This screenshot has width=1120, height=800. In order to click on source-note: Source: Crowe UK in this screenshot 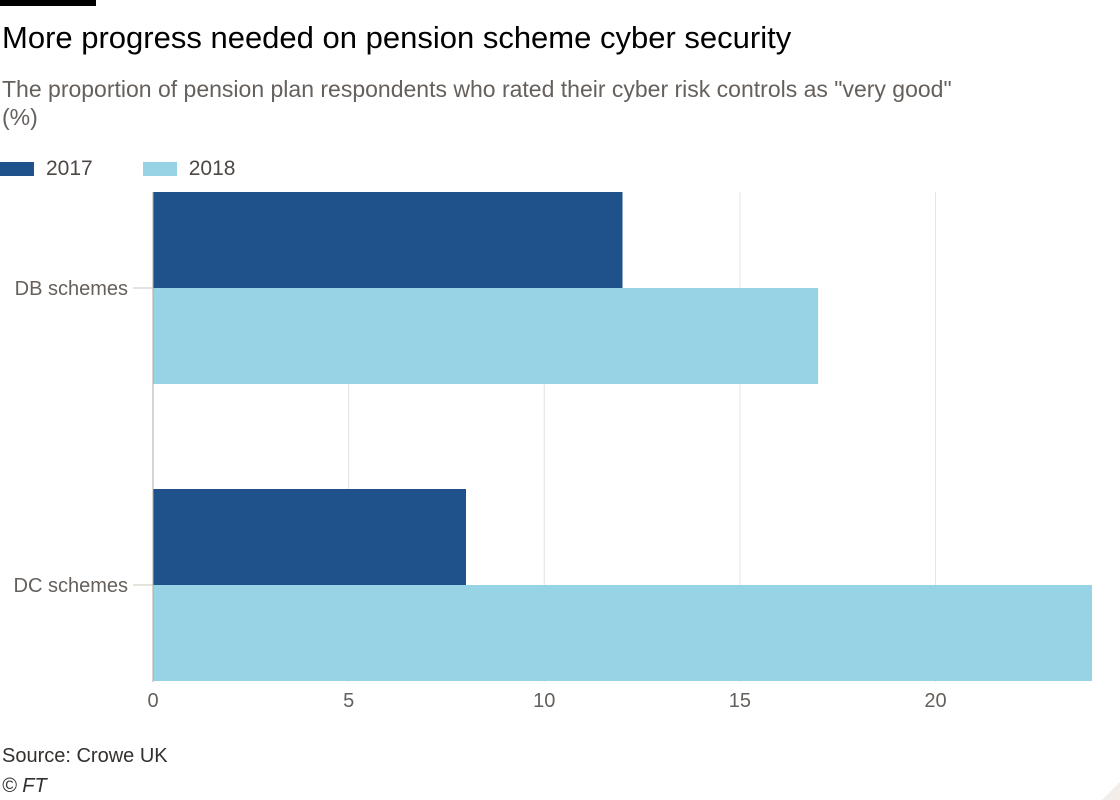, I will do `click(85, 756)`.